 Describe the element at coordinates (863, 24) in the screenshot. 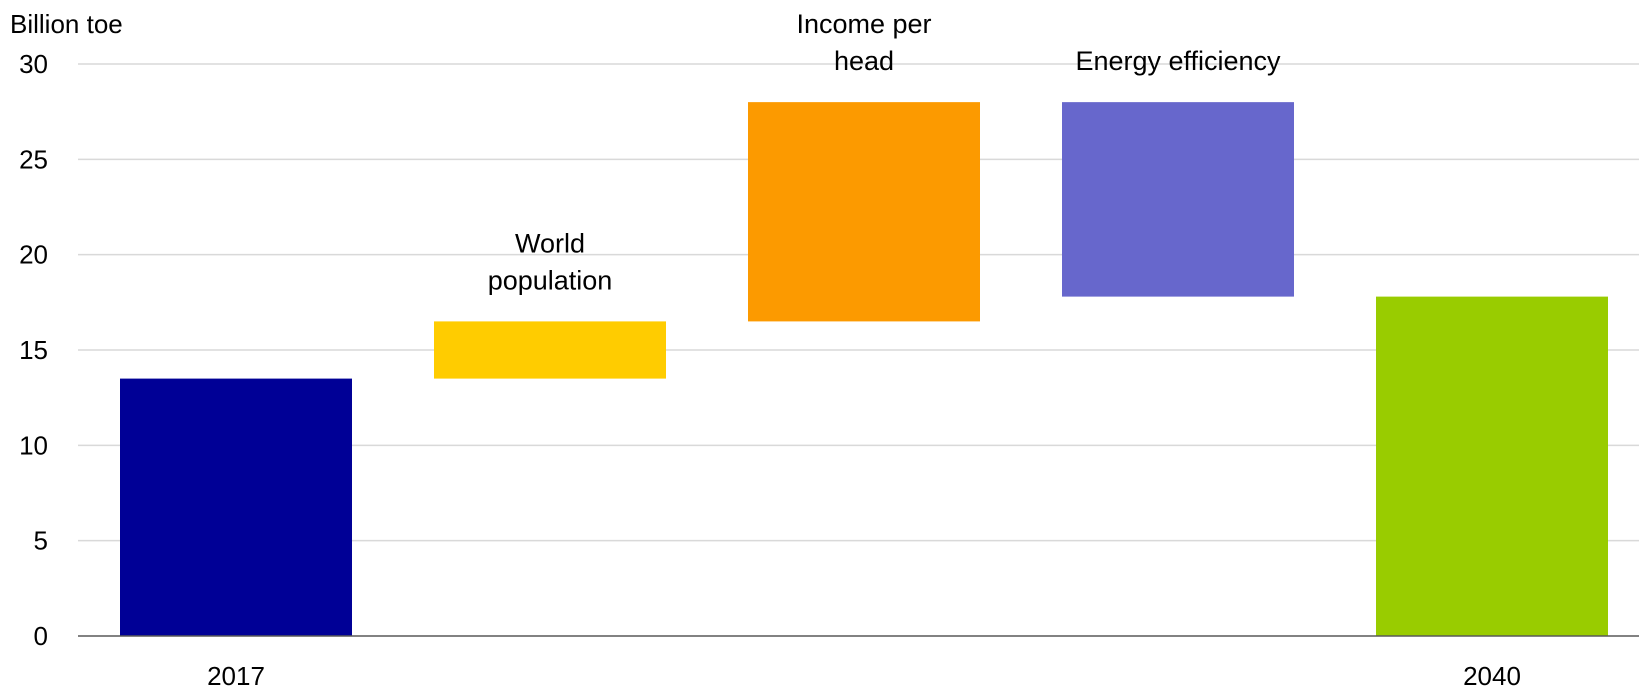

I see `bar-annotation: Income per` at that location.